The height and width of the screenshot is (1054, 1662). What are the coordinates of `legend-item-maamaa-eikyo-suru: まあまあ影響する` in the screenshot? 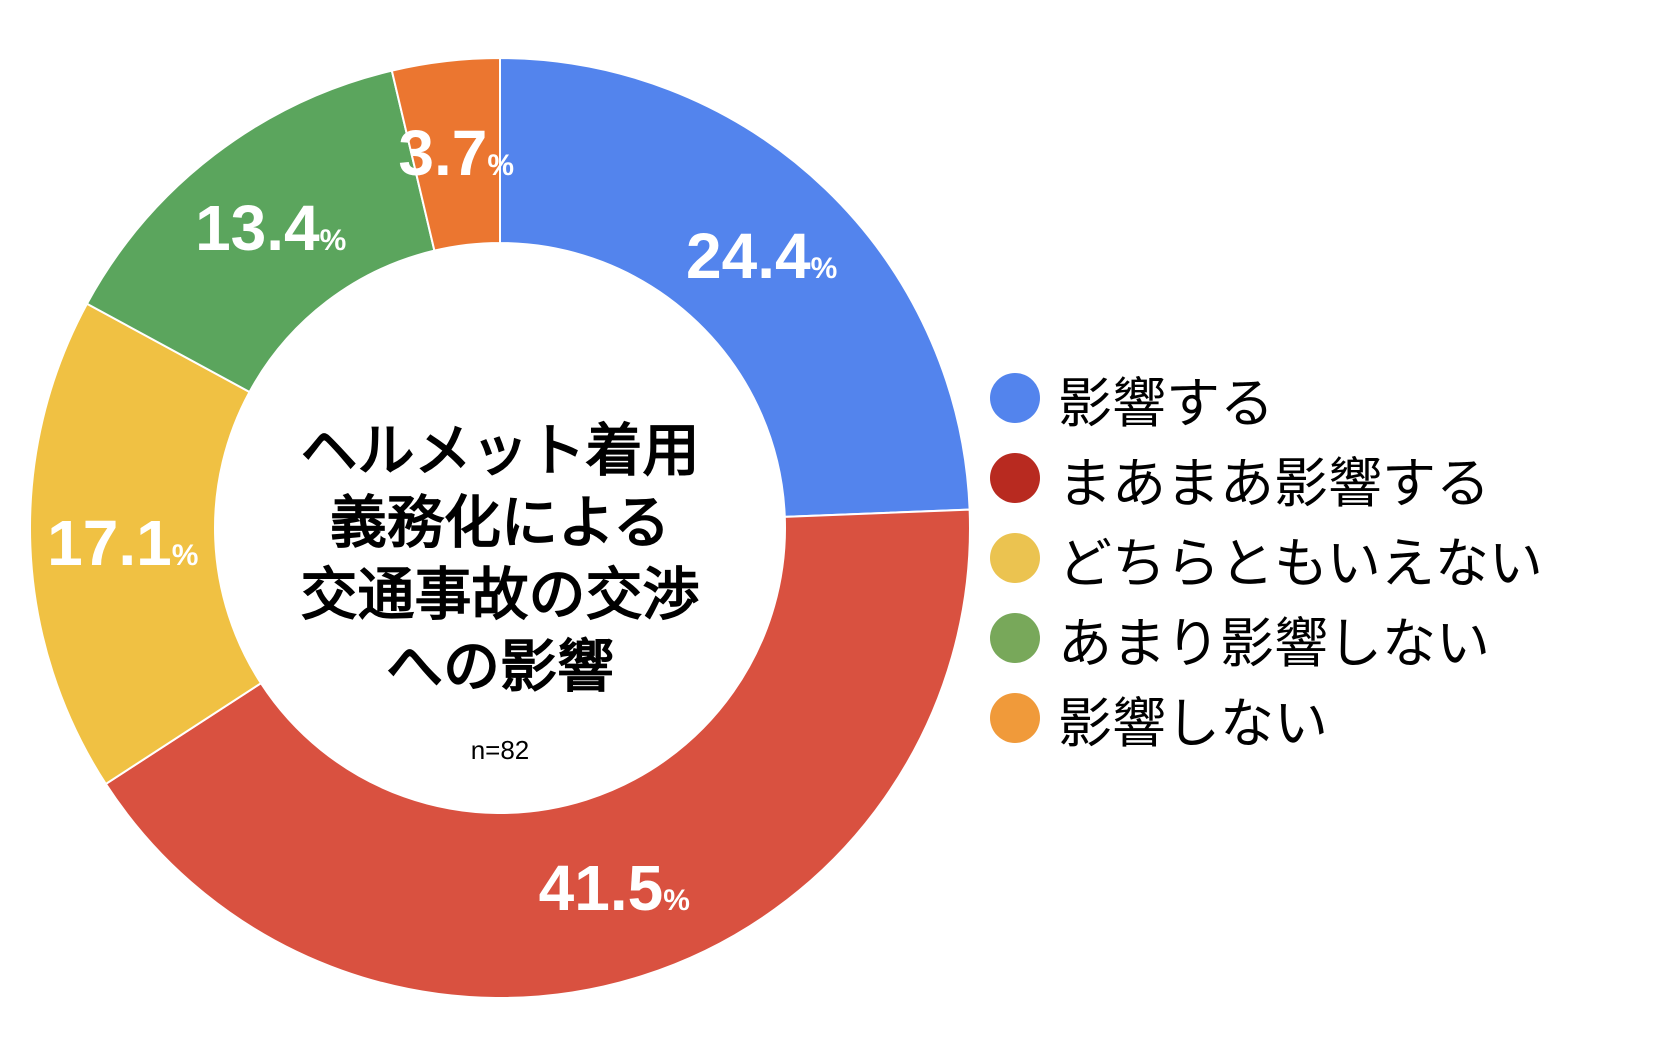 It's located at (1266, 478).